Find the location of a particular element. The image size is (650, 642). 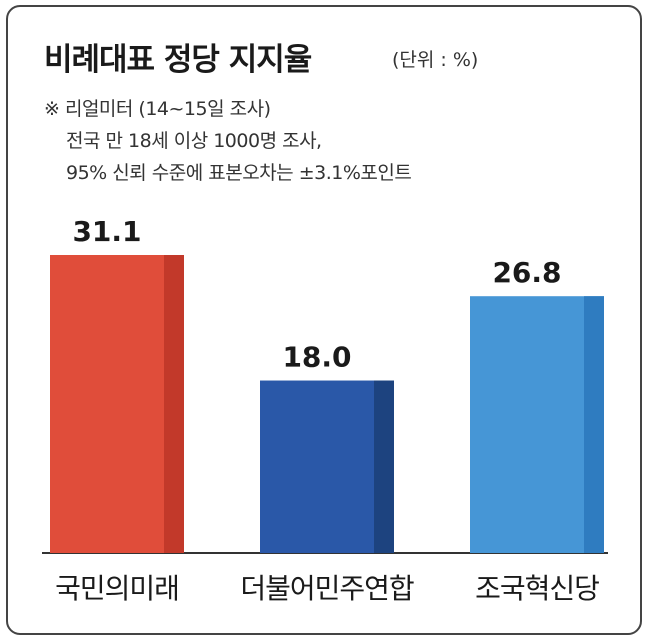

source-note: ※ 리얼미터 (14~15일 조사) is located at coordinates (157, 109).